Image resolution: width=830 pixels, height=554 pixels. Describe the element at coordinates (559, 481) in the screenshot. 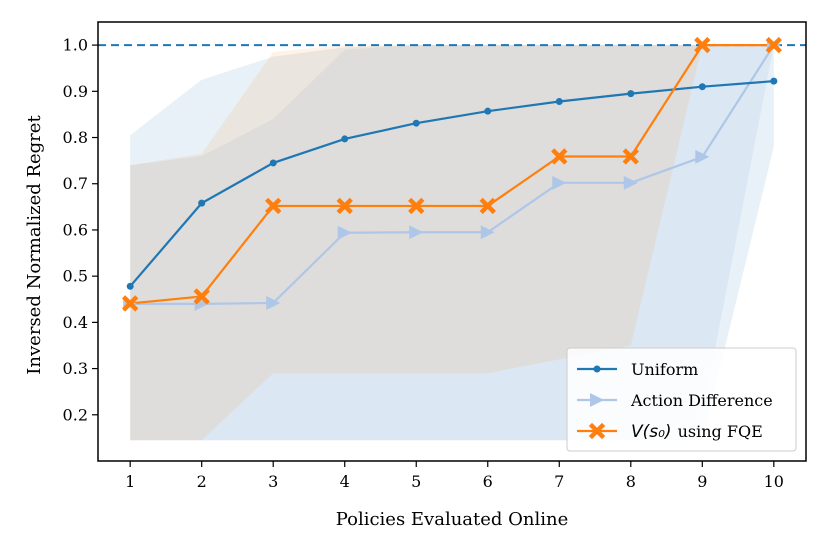

I see `x-tick-label-7: 7` at that location.